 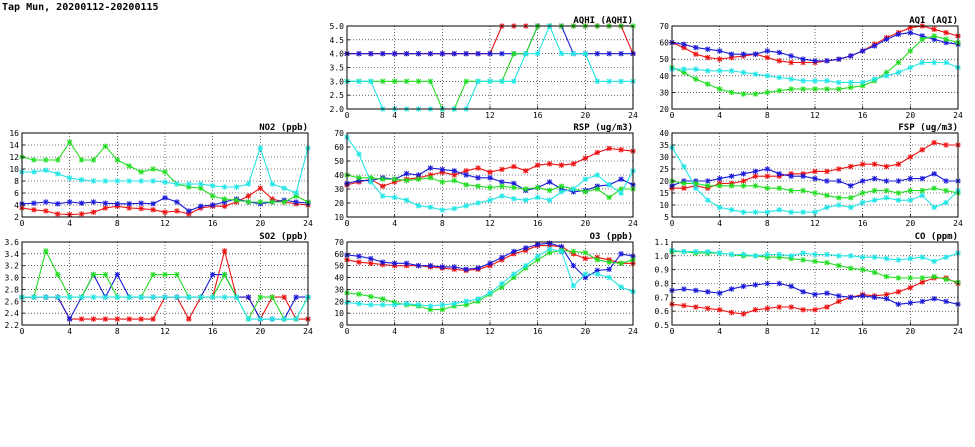 I want to click on no2-ytick-label: 6, so click(x=16, y=193).